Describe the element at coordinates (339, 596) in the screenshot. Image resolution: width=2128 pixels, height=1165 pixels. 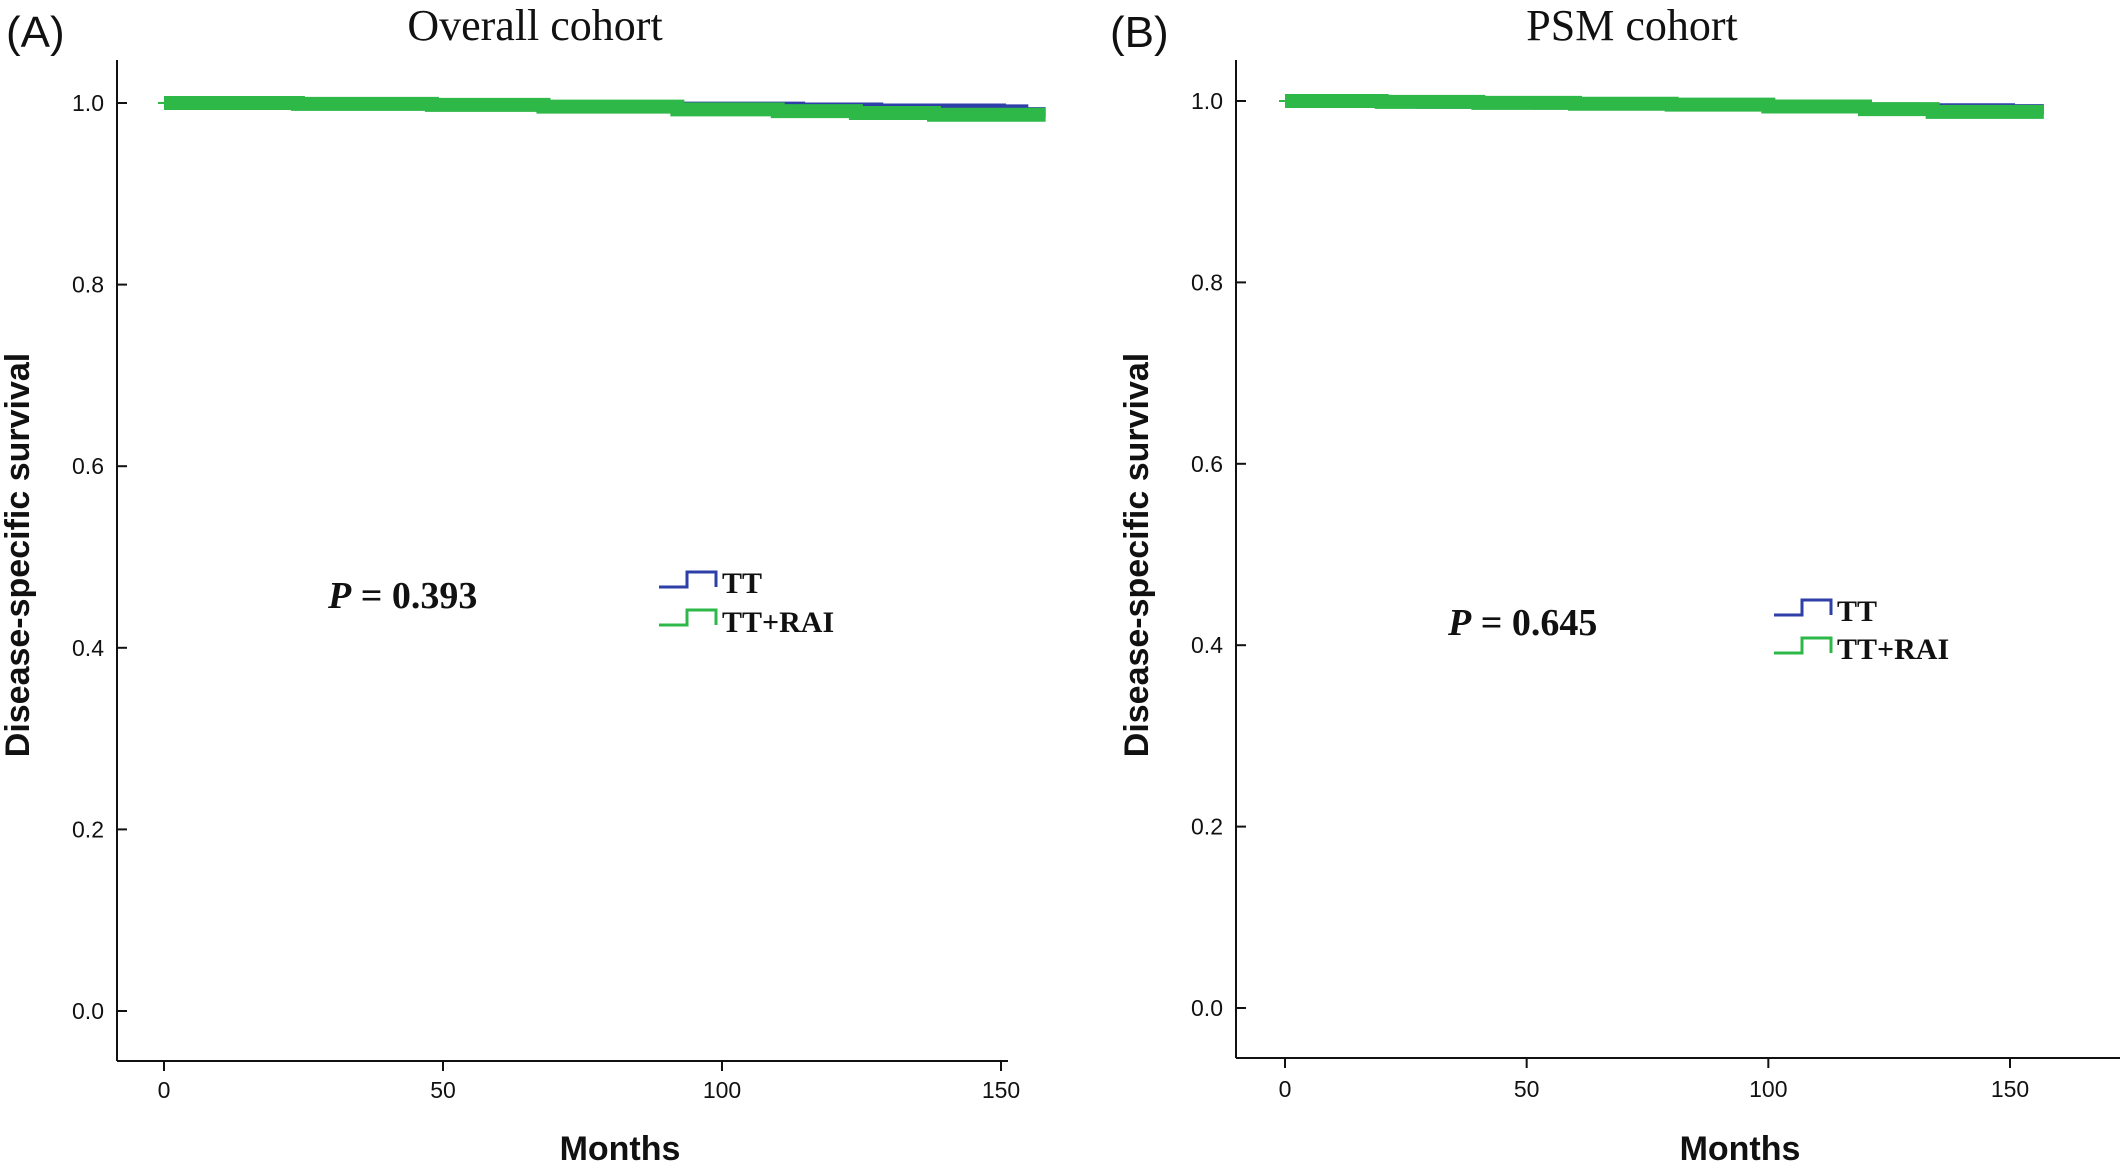
I see `panel-a-p-letter: P` at that location.